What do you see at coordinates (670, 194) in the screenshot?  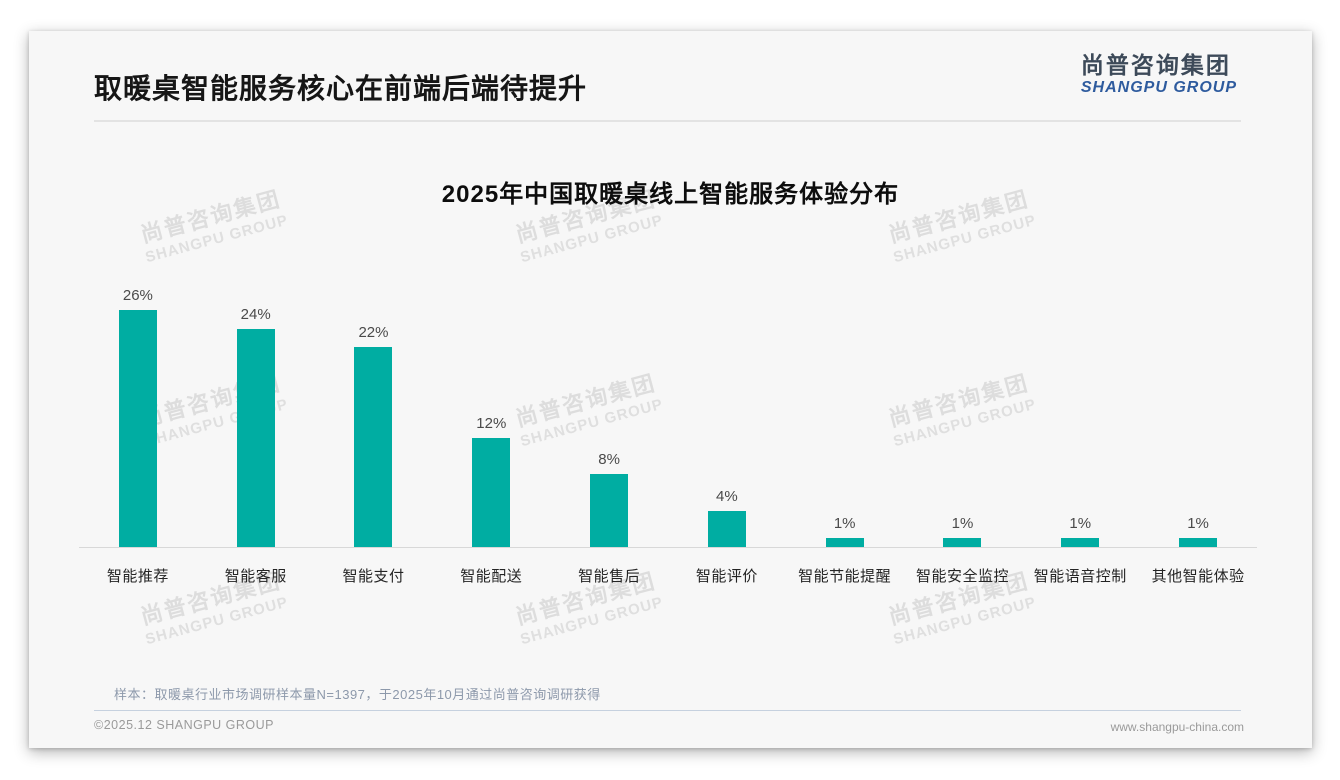 I see `chart-title: 2025年中国取暖桌线上智能服务体验分布` at bounding box center [670, 194].